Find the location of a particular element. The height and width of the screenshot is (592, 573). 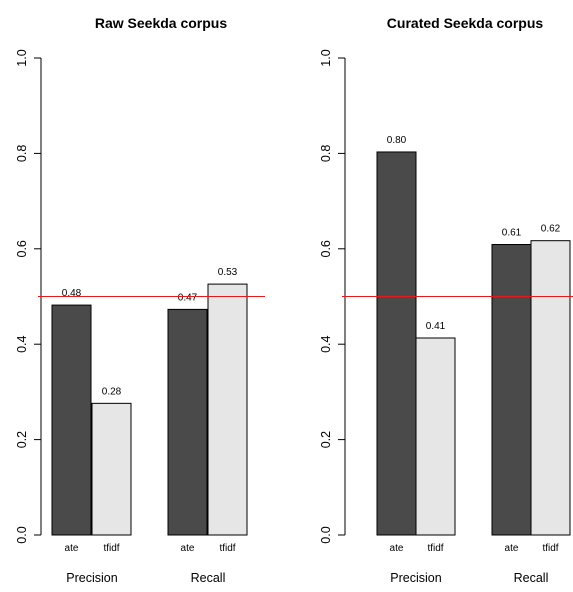

data-label: 0.41 is located at coordinates (436, 326).